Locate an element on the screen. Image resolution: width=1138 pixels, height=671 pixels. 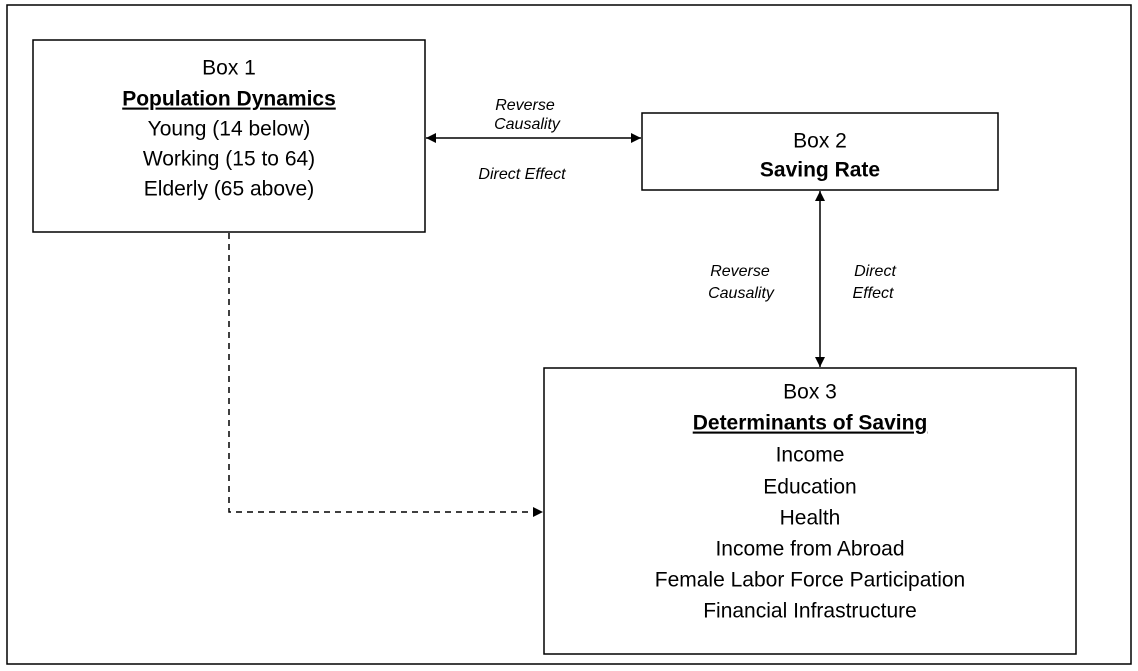
box-title: Population Dynamics is located at coordinates (229, 99).